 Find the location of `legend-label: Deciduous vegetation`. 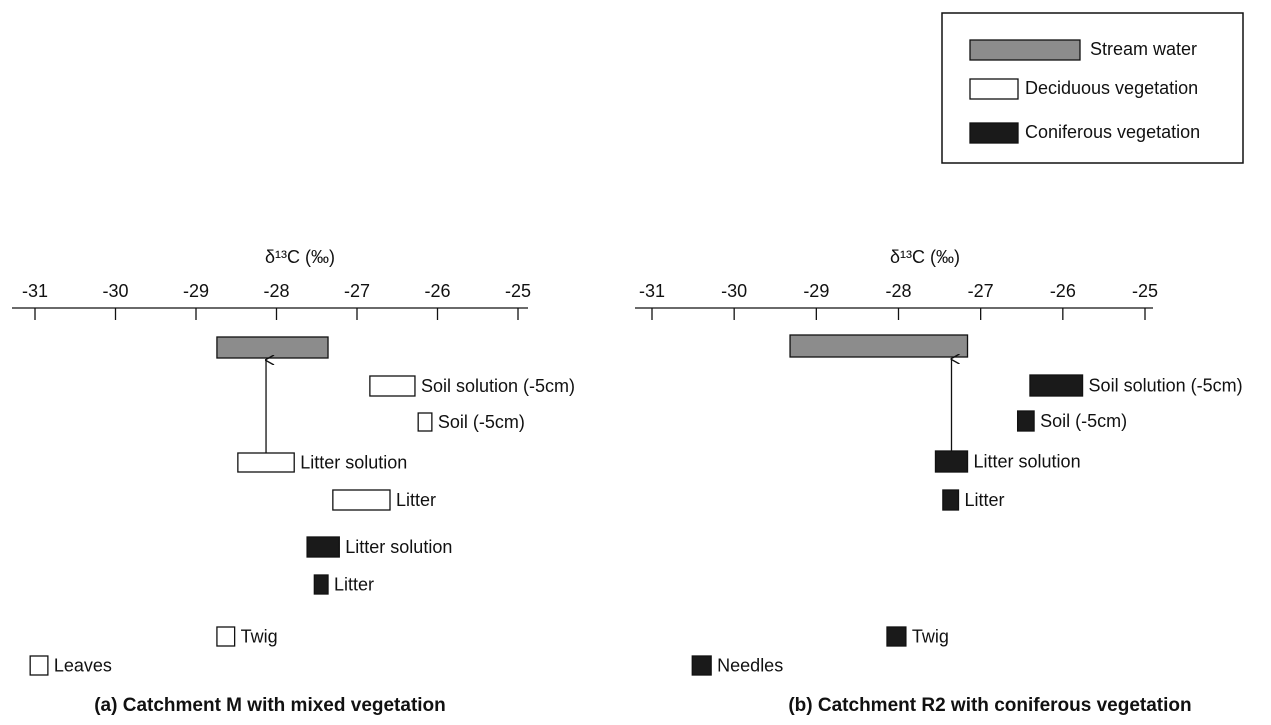

legend-label: Deciduous vegetation is located at coordinates (1111, 88).